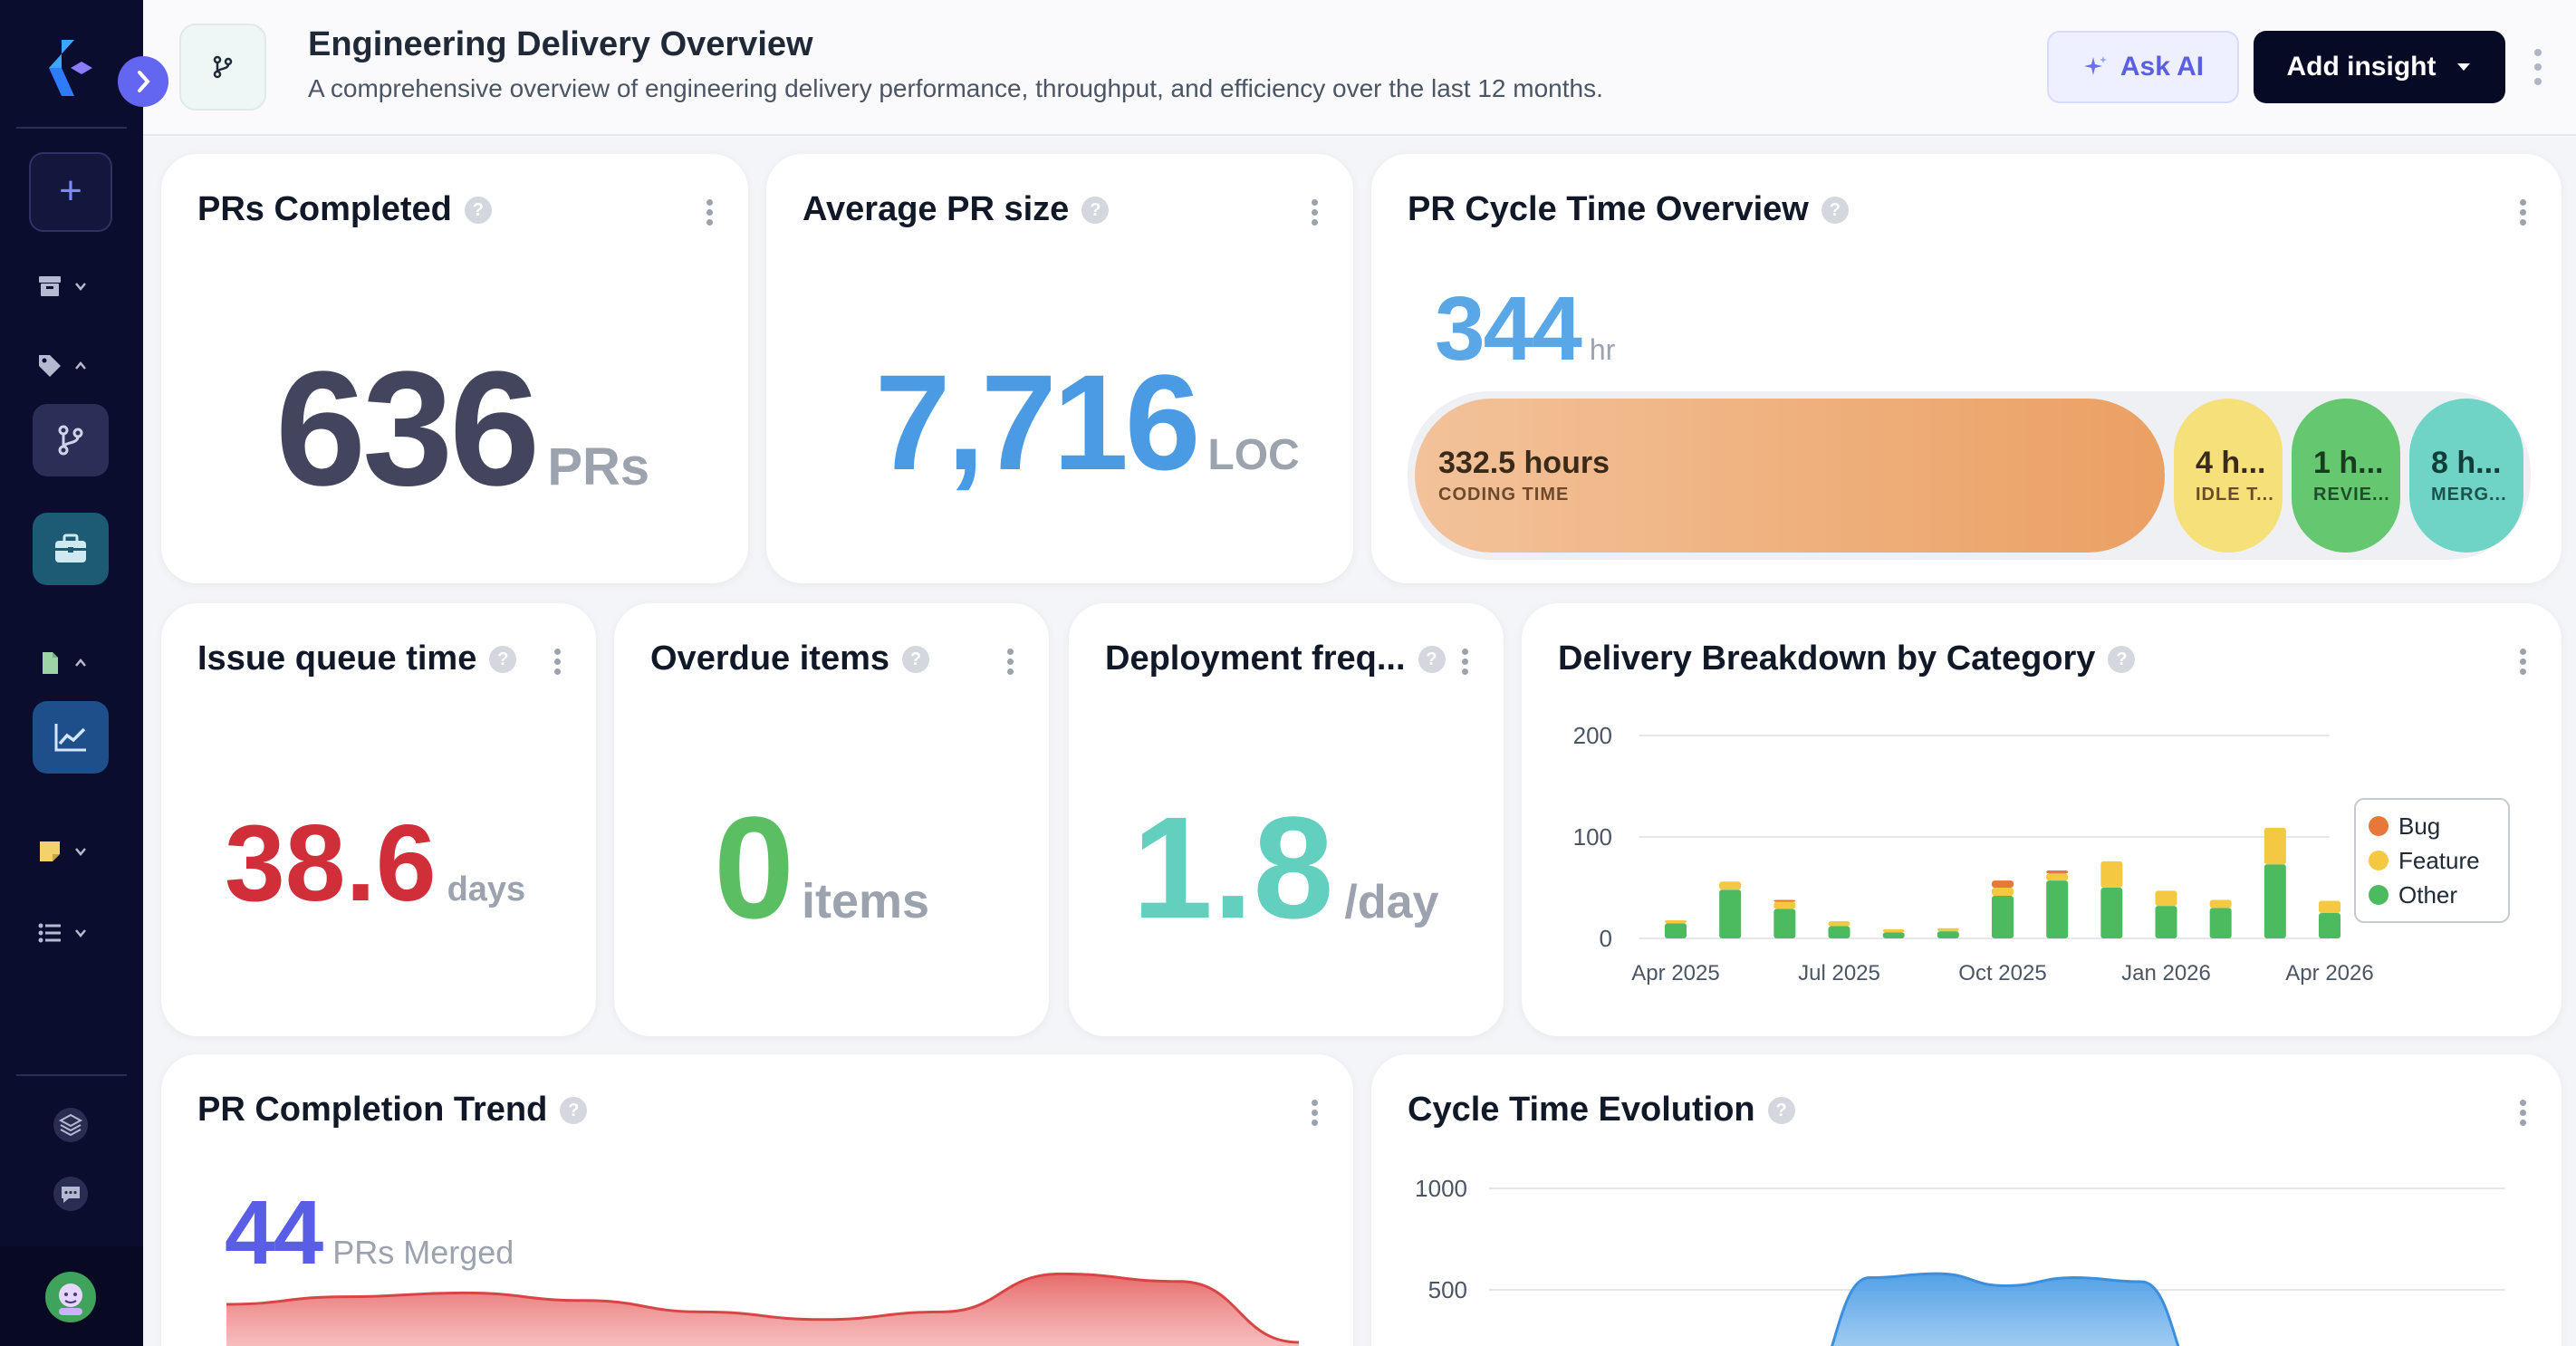 Image resolution: width=2576 pixels, height=1346 pixels. I want to click on add-insight-button: Add insight, so click(2379, 67).